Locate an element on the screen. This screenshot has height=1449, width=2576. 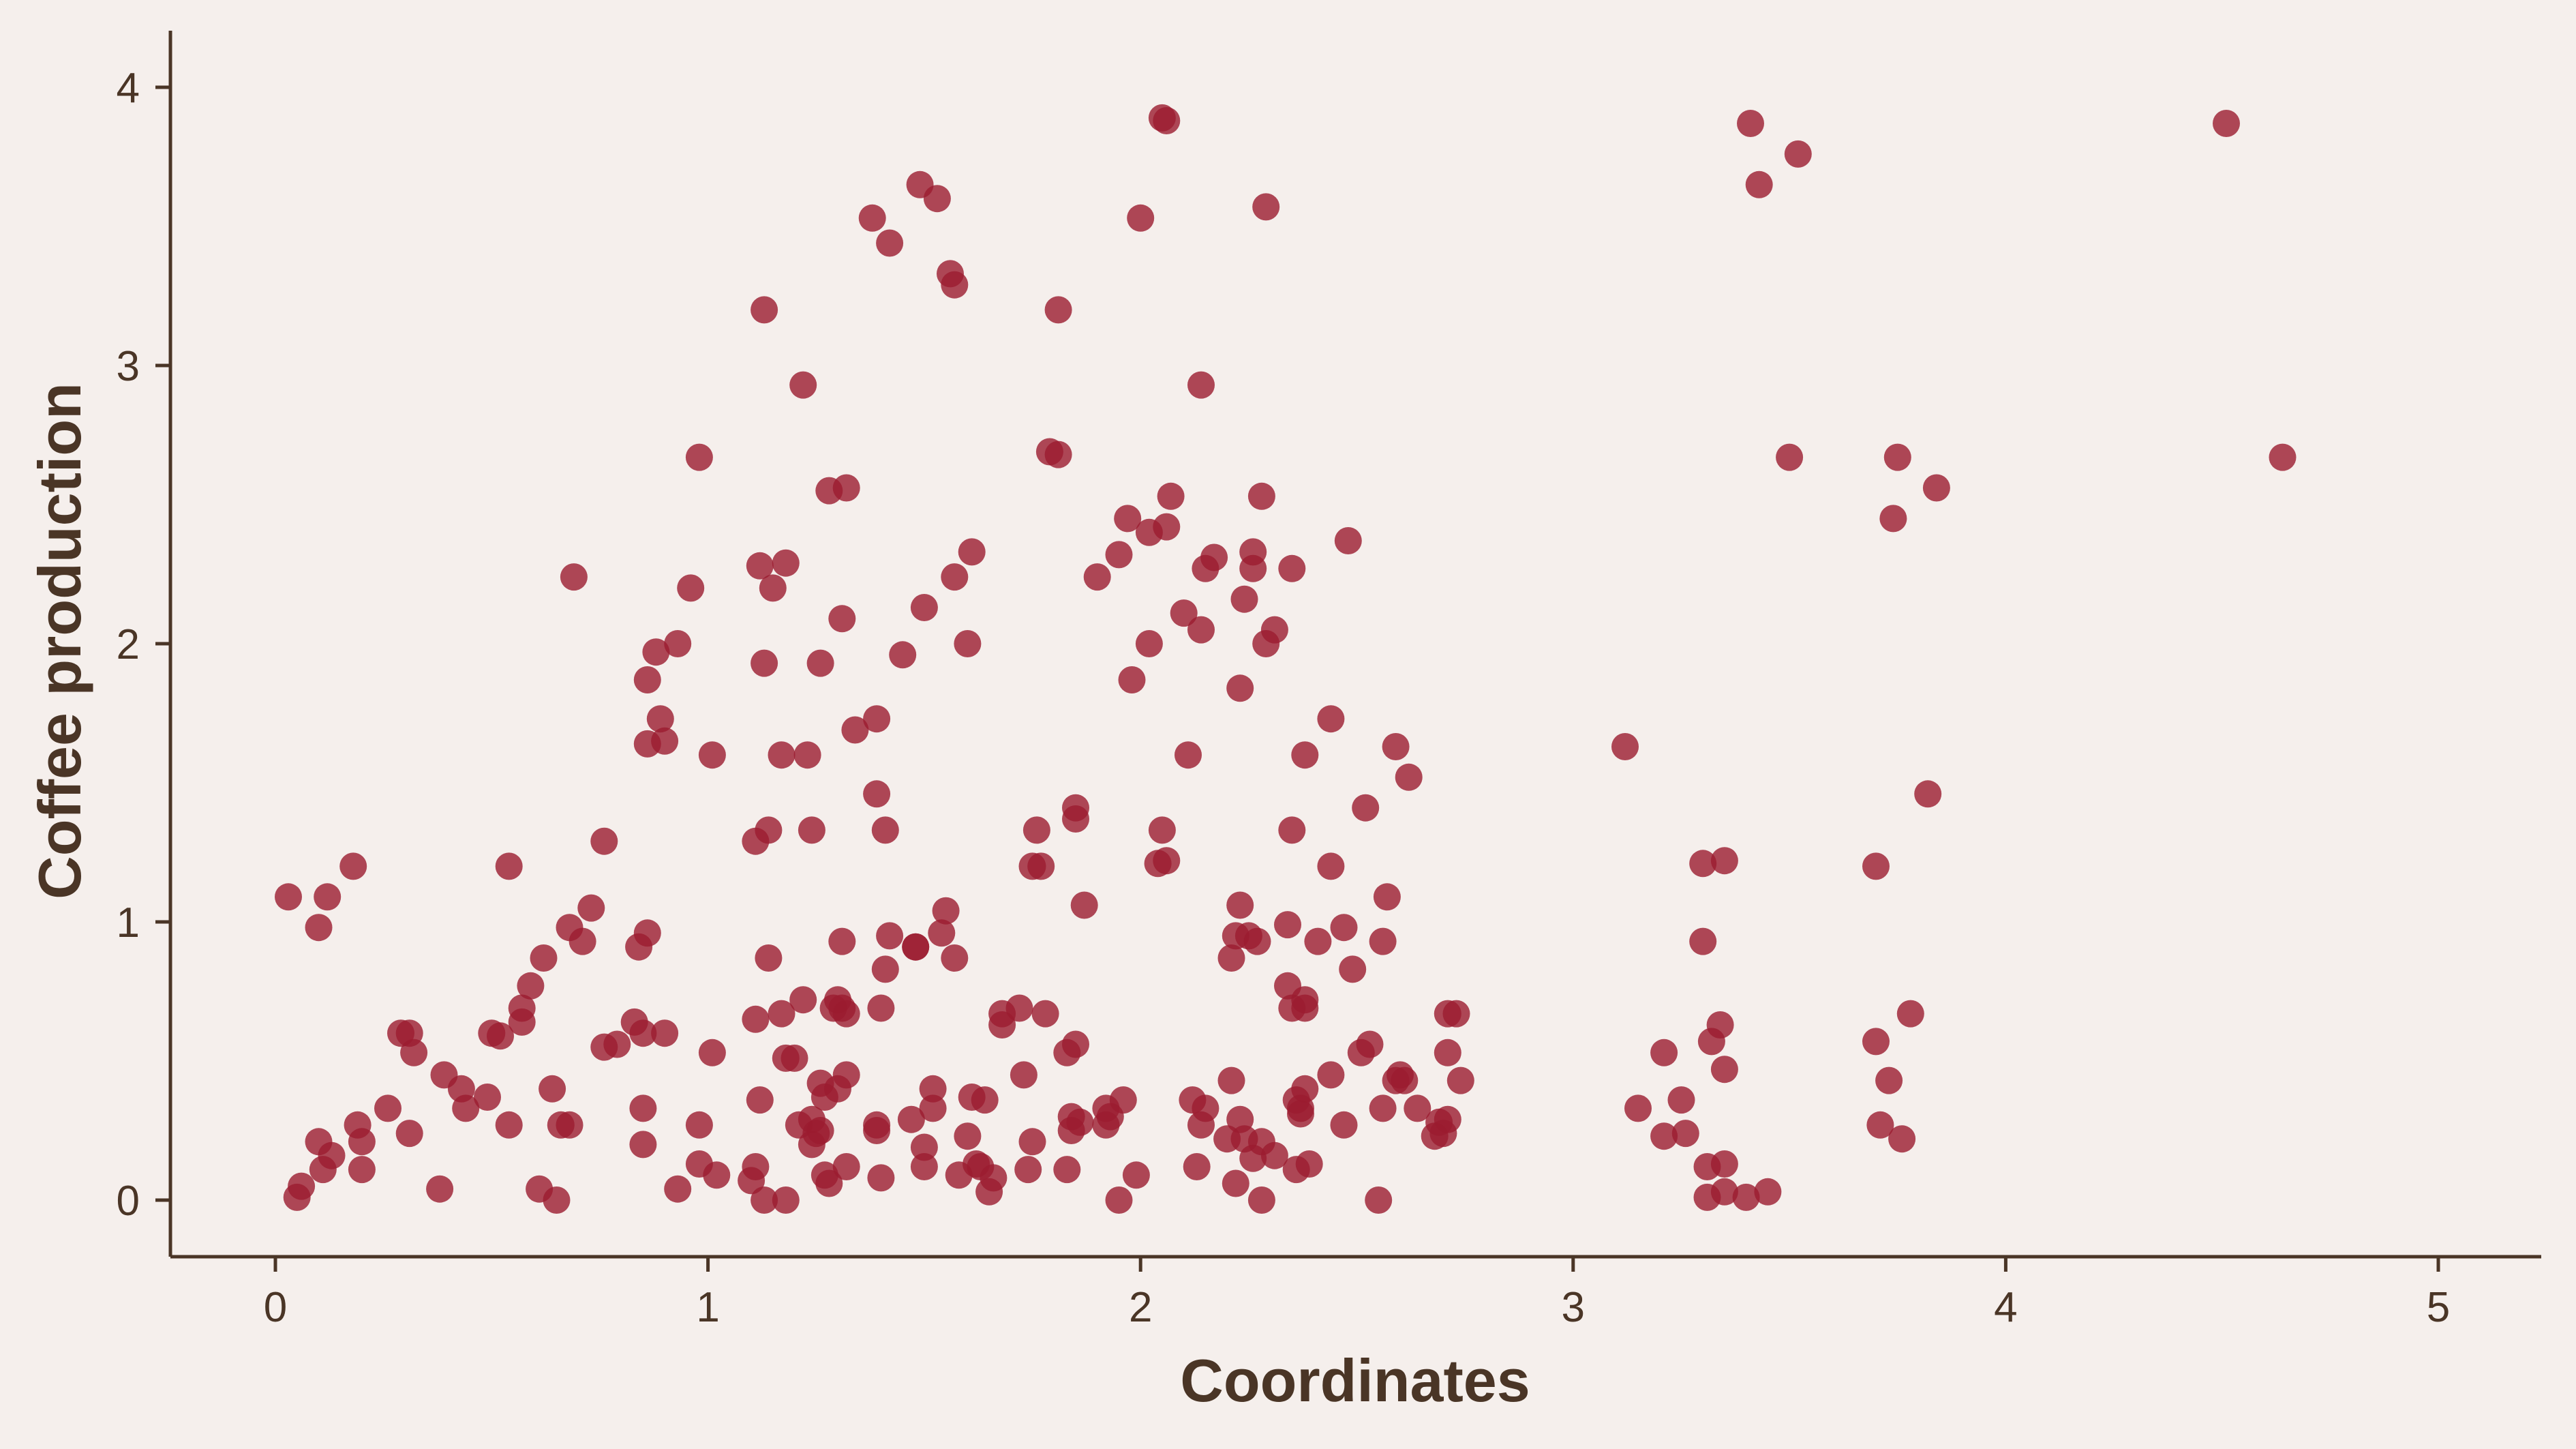
x-tick-label: 2 is located at coordinates (1140, 1308).